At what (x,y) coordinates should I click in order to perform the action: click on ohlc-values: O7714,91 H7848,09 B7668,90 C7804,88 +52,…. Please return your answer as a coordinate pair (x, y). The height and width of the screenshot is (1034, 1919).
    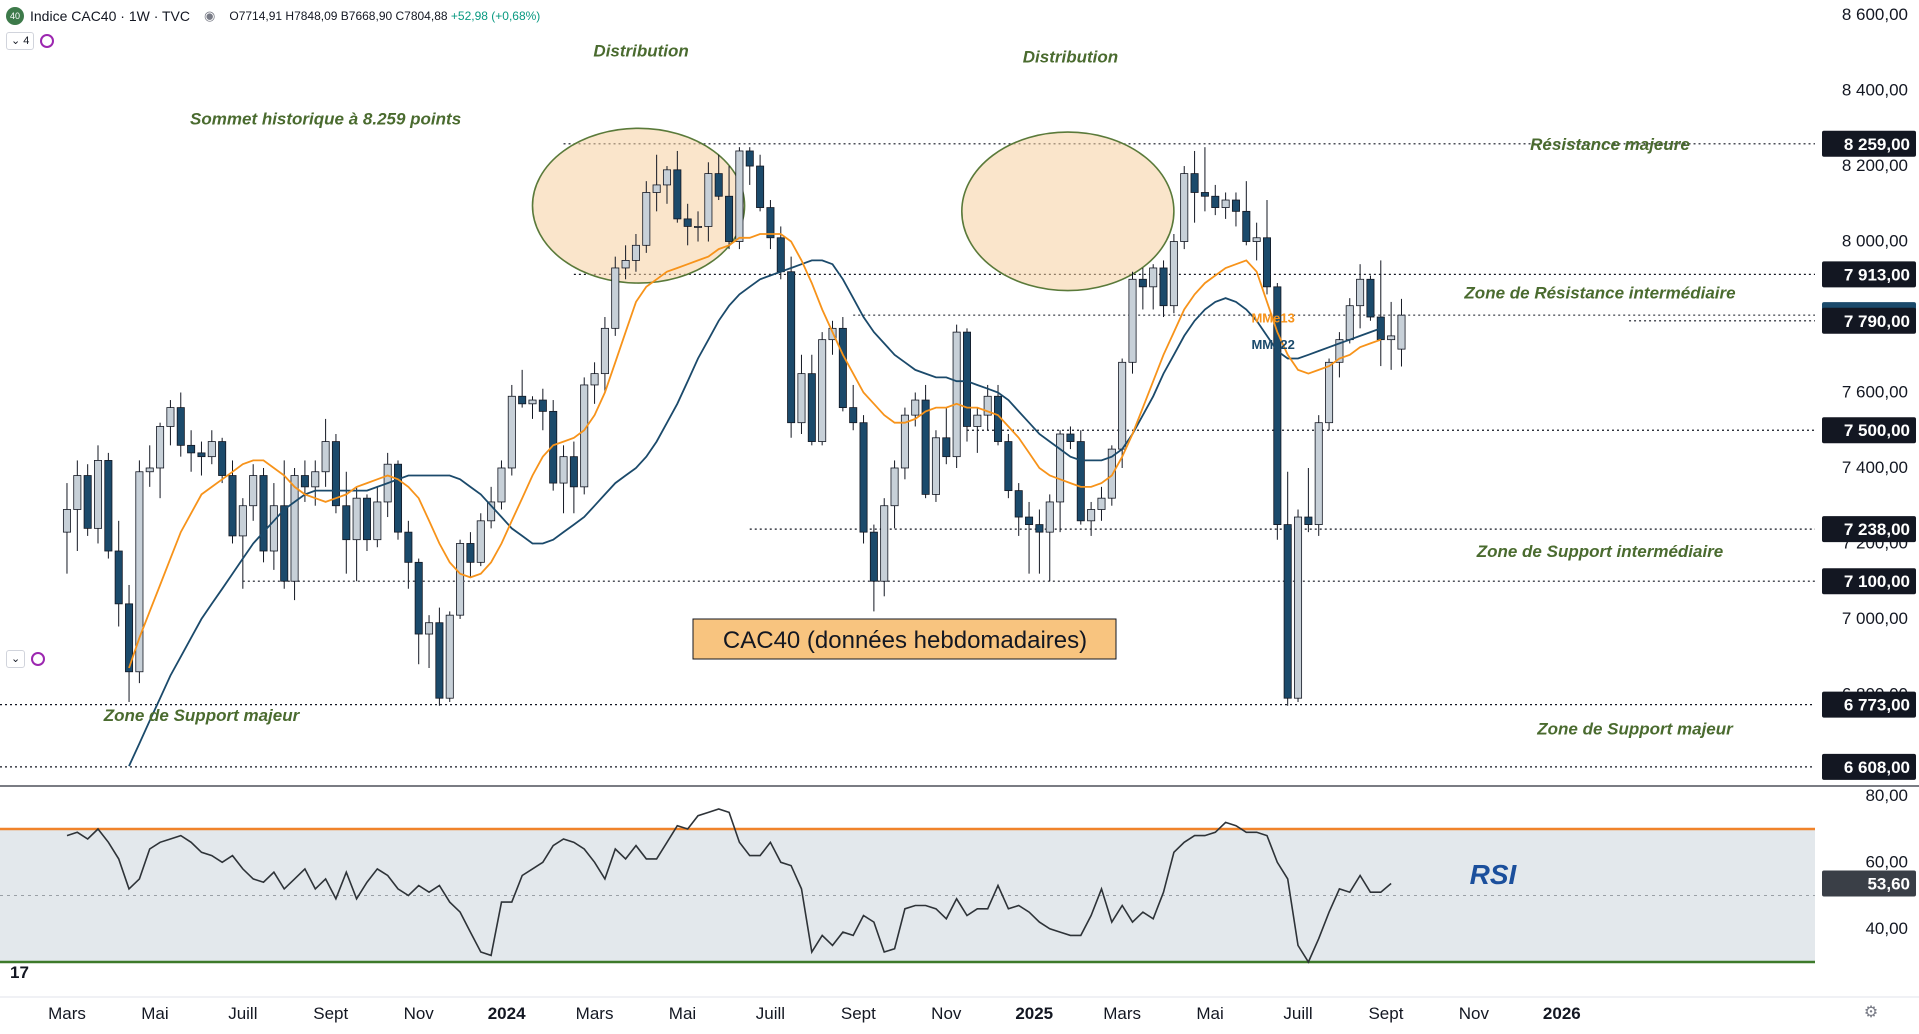
    Looking at the image, I should click on (384, 16).